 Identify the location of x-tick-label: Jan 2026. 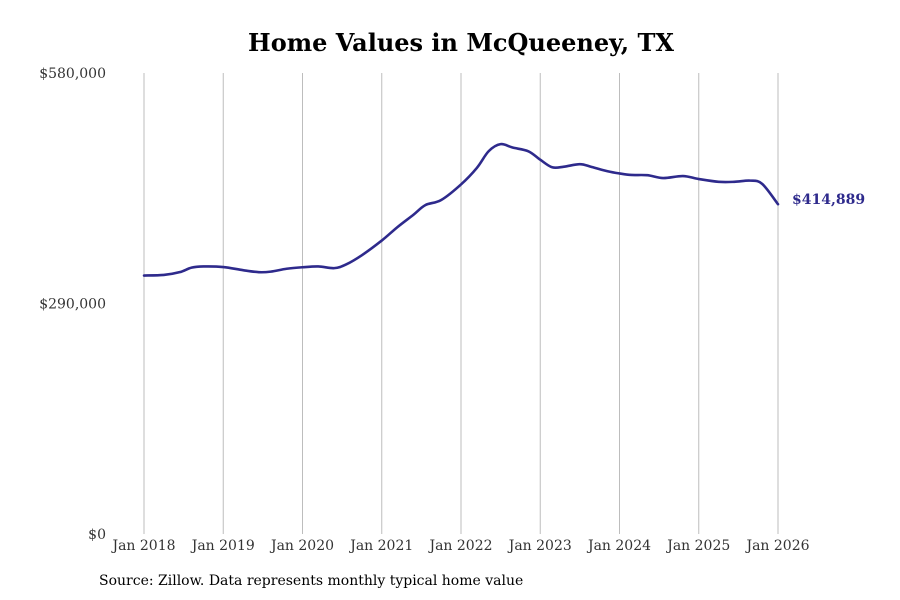
(776, 546).